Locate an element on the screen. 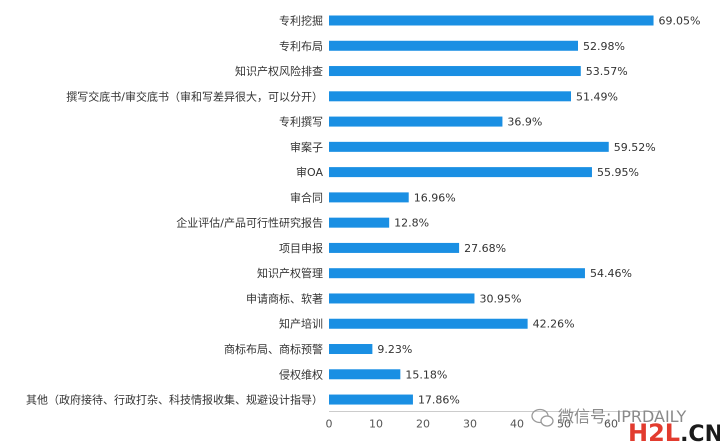 The height and width of the screenshot is (447, 720). value-label: 36.9% is located at coordinates (524, 122).